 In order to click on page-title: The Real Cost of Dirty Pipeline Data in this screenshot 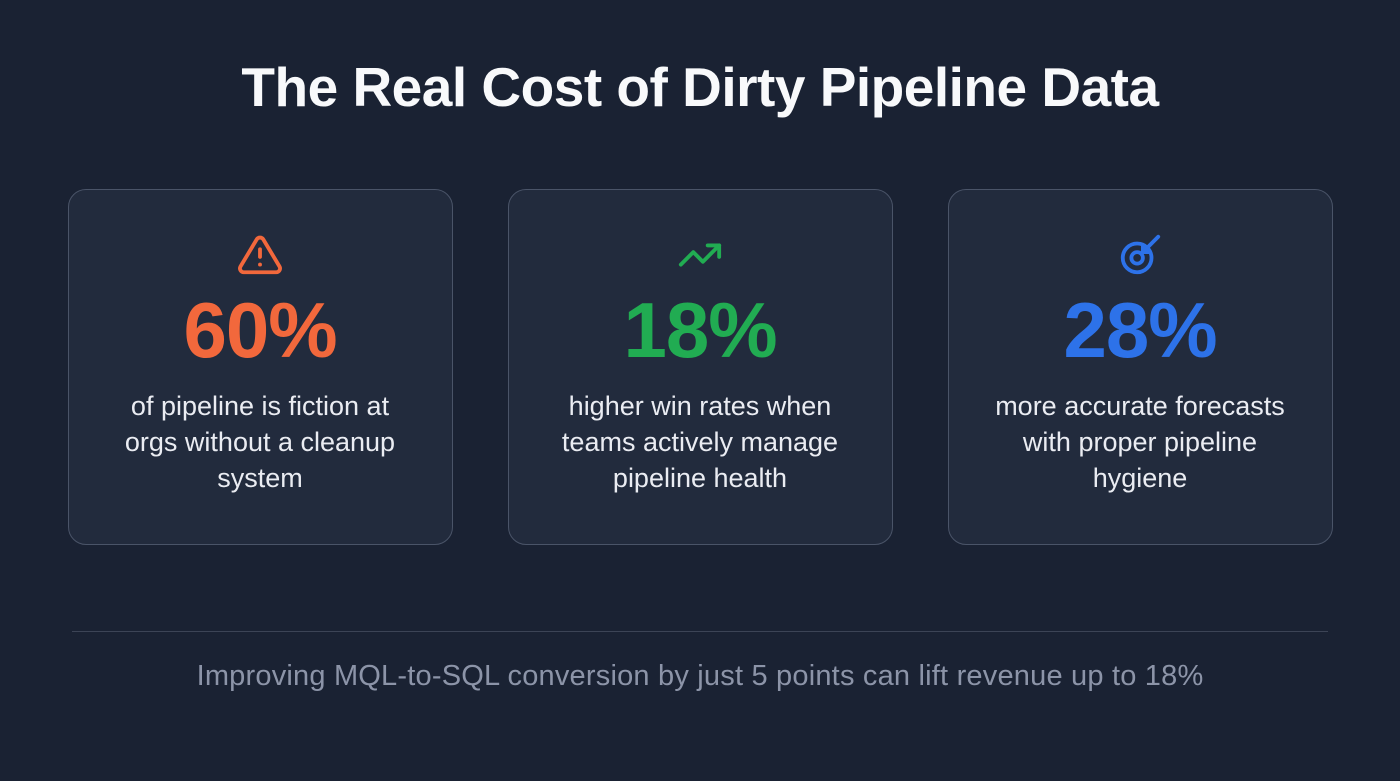, I will do `click(700, 87)`.